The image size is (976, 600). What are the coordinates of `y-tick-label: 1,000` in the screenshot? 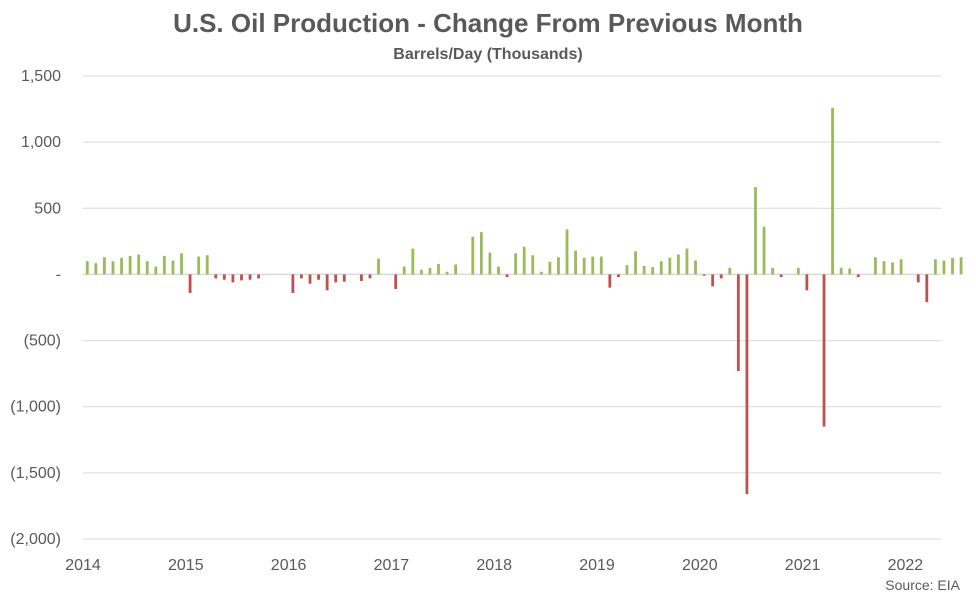 It's located at (41, 142).